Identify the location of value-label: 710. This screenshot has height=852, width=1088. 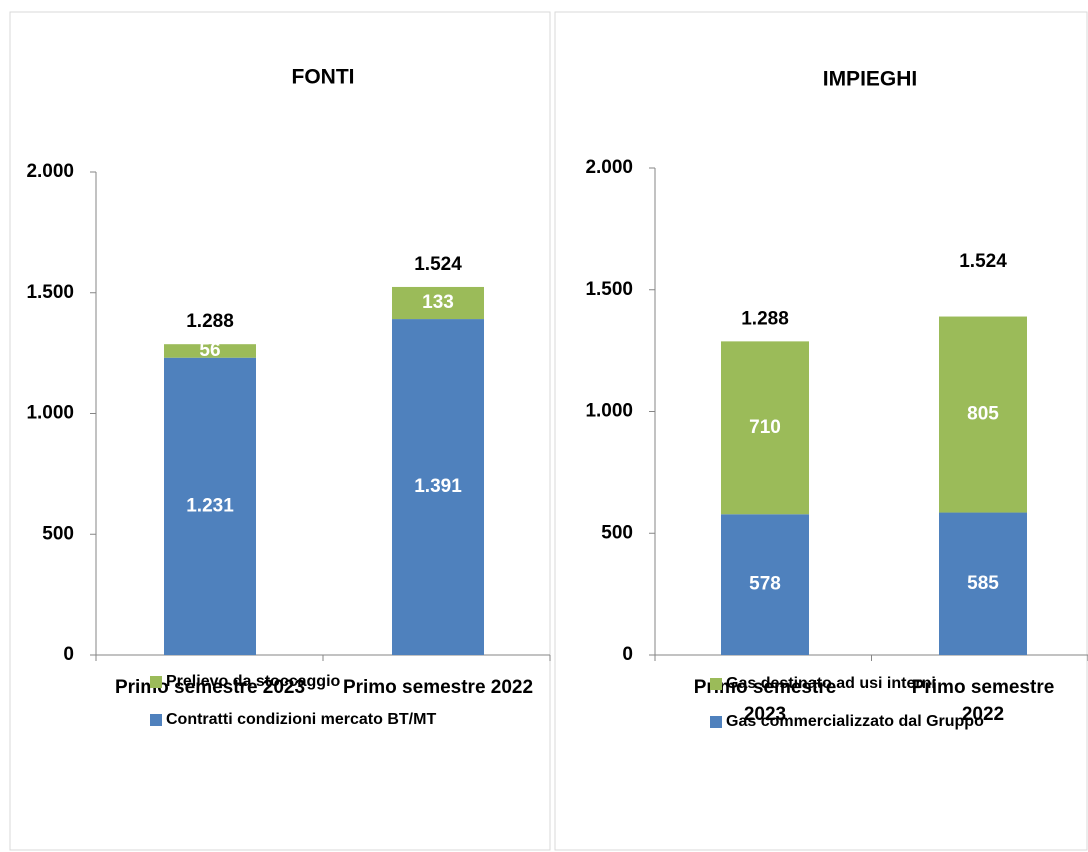
(765, 427).